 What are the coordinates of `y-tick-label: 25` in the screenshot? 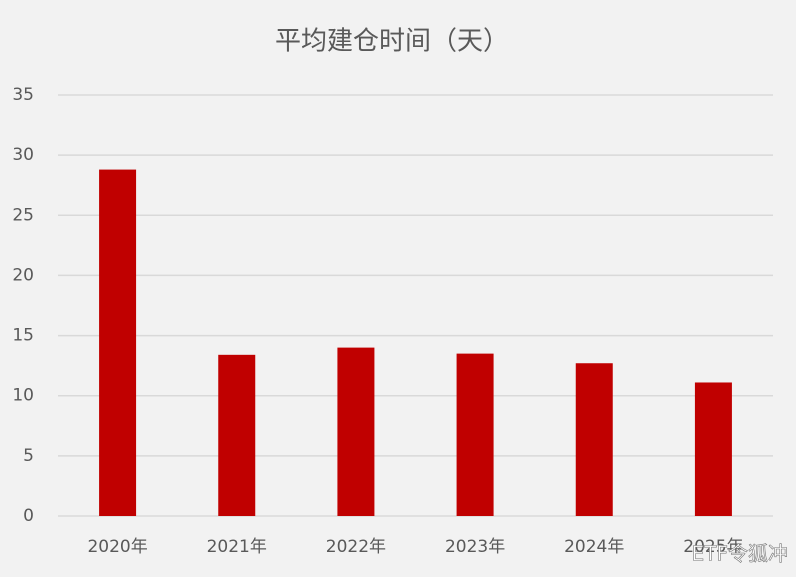 It's located at (23, 215).